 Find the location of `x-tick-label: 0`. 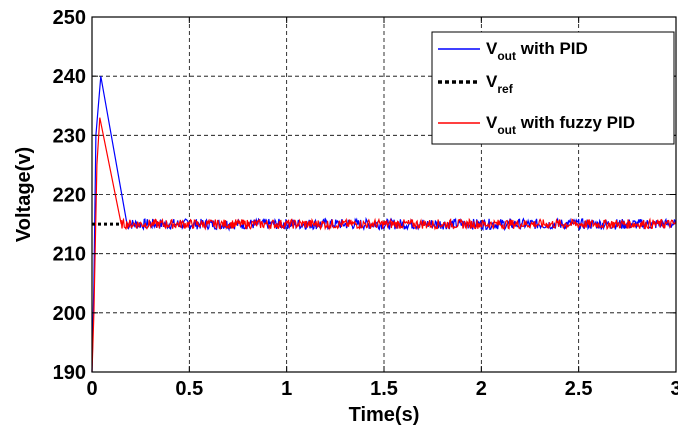

x-tick-label: 0 is located at coordinates (91, 389).